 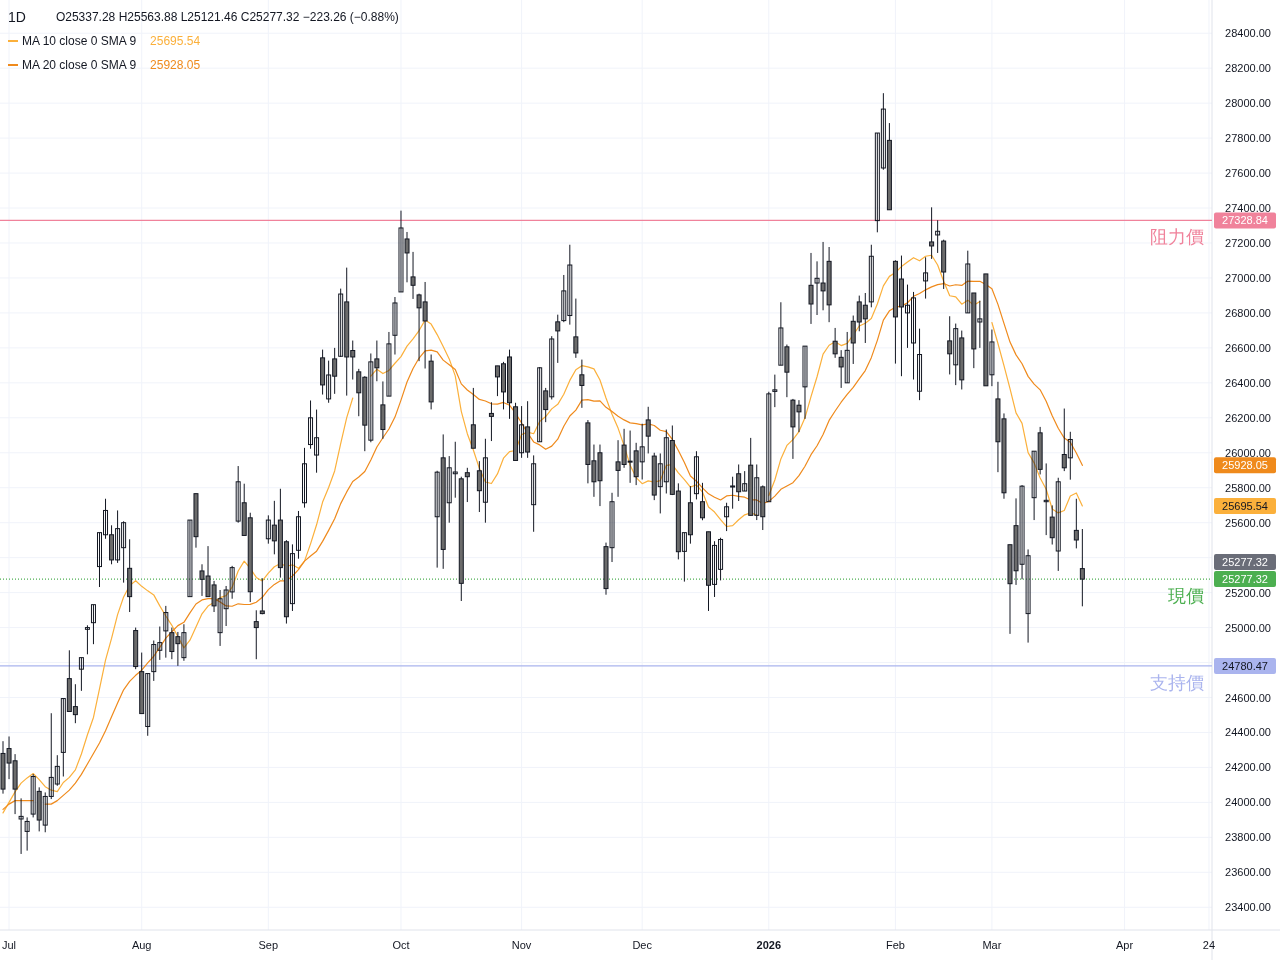 I want to click on annotation: 25695.54, so click(x=175, y=41).